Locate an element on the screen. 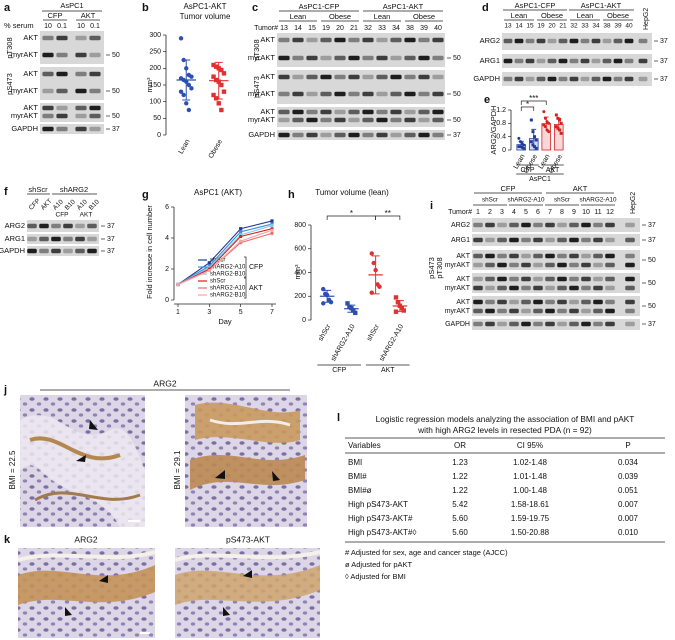  series-line is located at coordinates (225, 256).